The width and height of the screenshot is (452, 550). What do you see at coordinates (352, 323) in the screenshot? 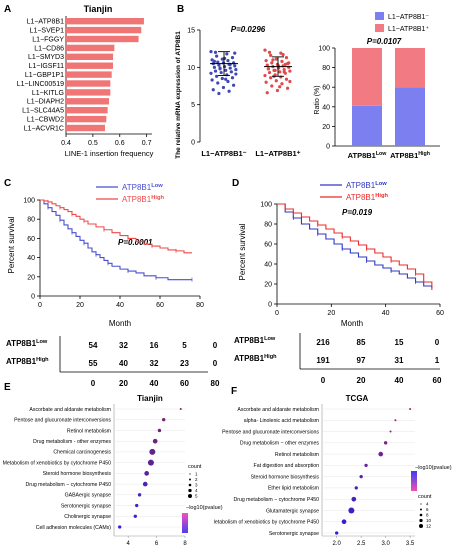
I see `panel-d-xlabel: Month` at bounding box center [352, 323].